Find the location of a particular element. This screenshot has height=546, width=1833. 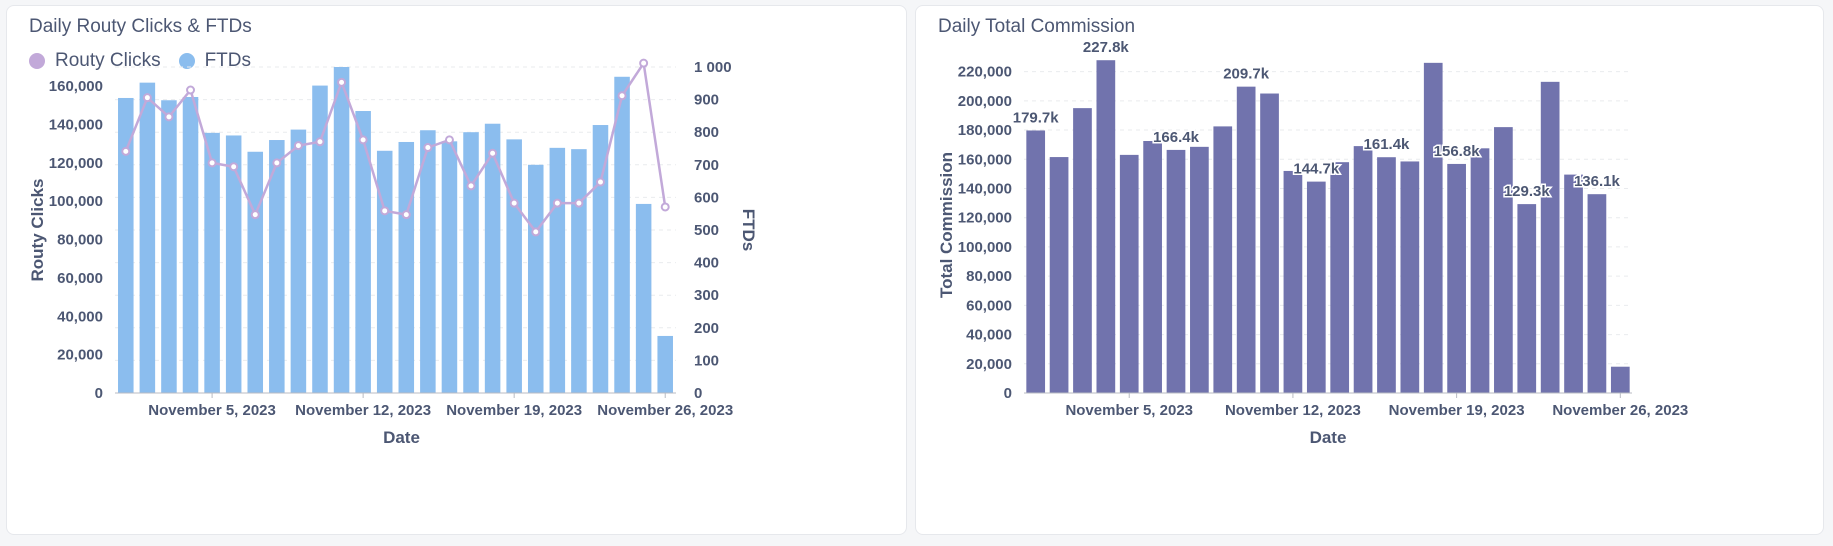

y2-tick-label: 0 is located at coordinates (698, 393).